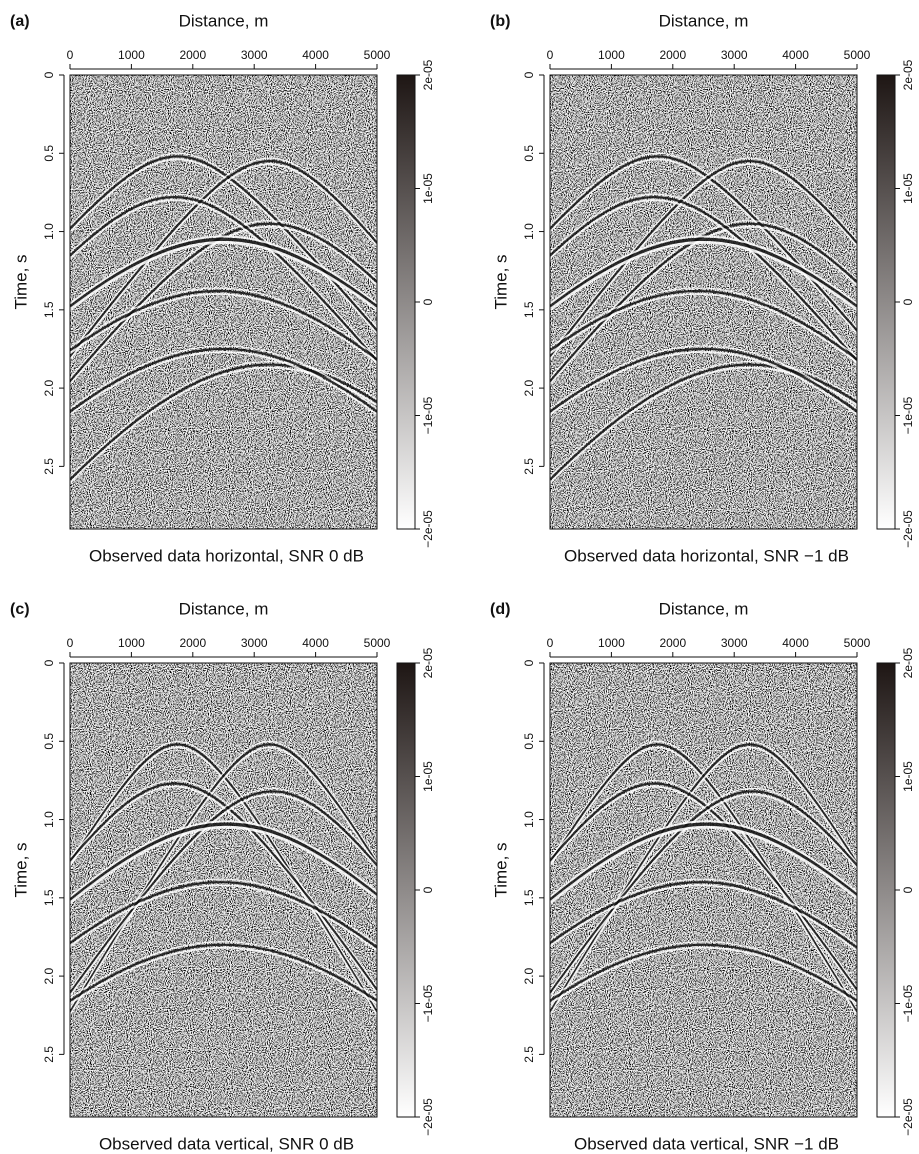 The width and height of the screenshot is (919, 1154). What do you see at coordinates (226, 1143) in the screenshot?
I see `caption: Observed data vertical, SNR 0 dB` at bounding box center [226, 1143].